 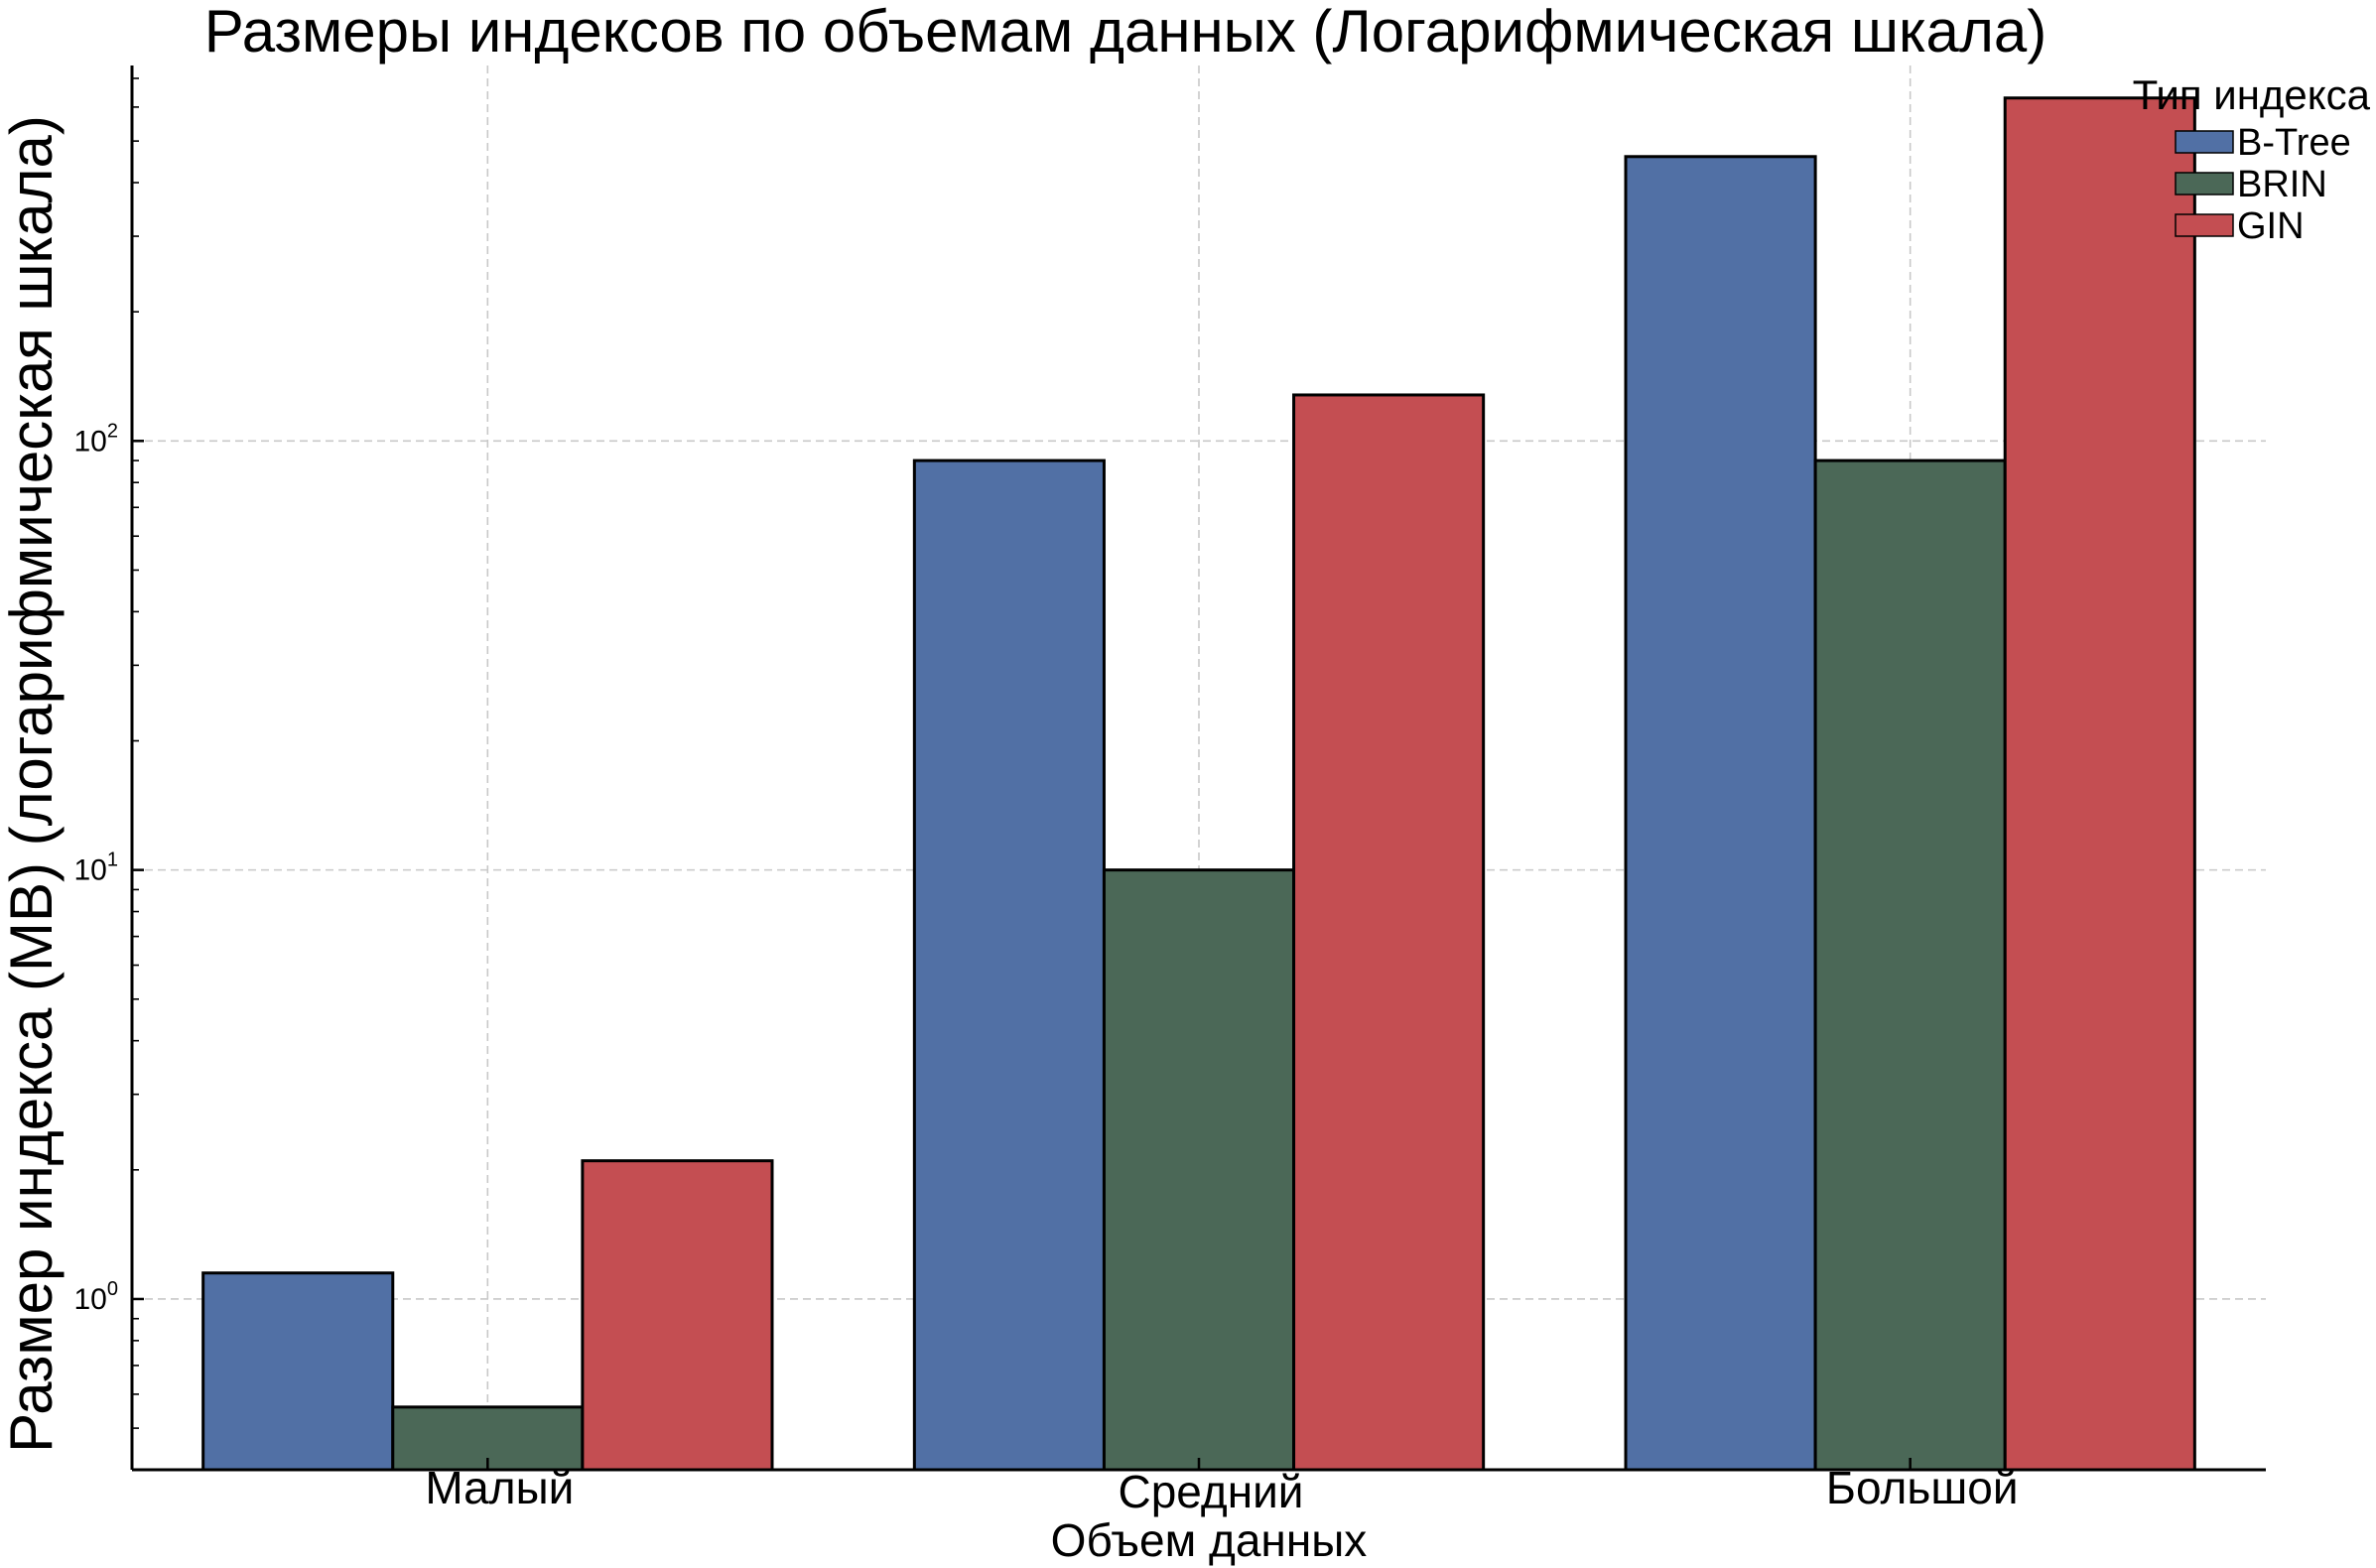 What do you see at coordinates (2252, 94) in the screenshot?
I see `legend-title: Тип индекса` at bounding box center [2252, 94].